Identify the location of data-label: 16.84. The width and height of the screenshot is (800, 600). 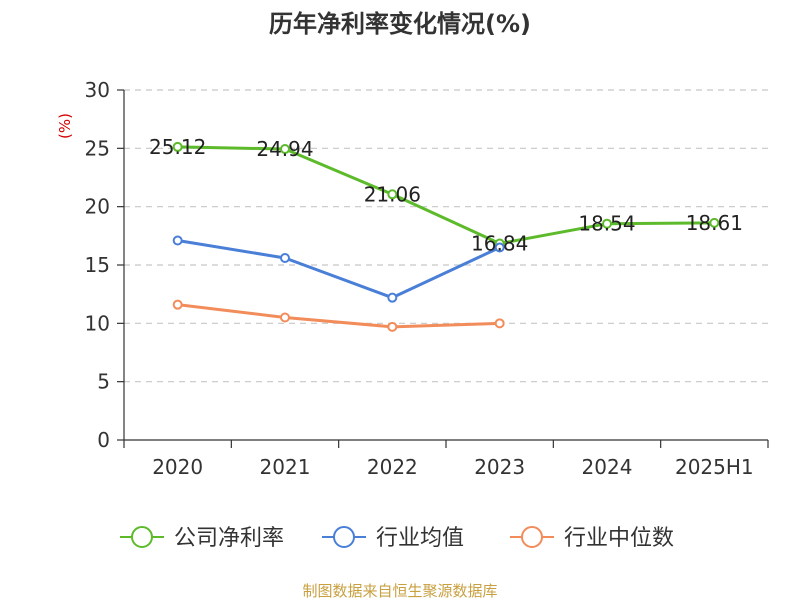
(499, 244).